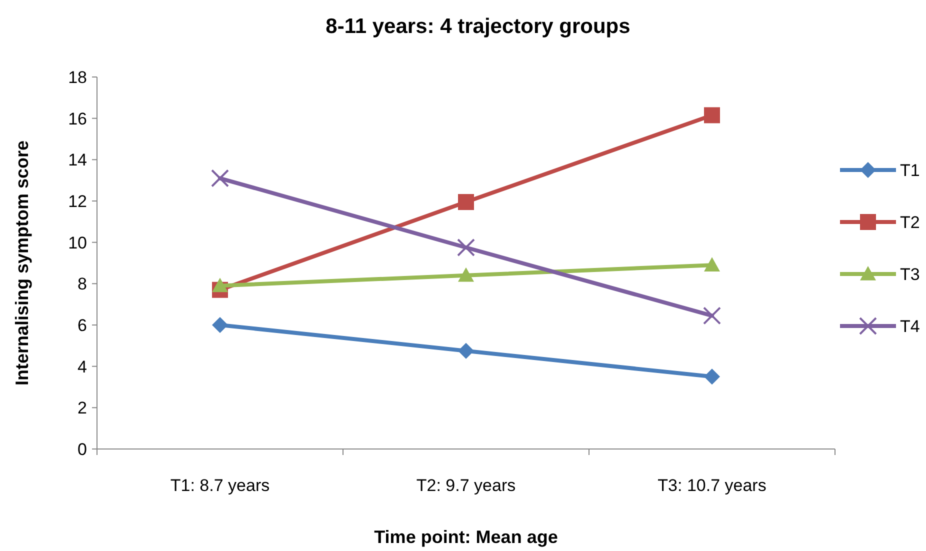  What do you see at coordinates (910, 170) in the screenshot?
I see `legend-label: T1` at bounding box center [910, 170].